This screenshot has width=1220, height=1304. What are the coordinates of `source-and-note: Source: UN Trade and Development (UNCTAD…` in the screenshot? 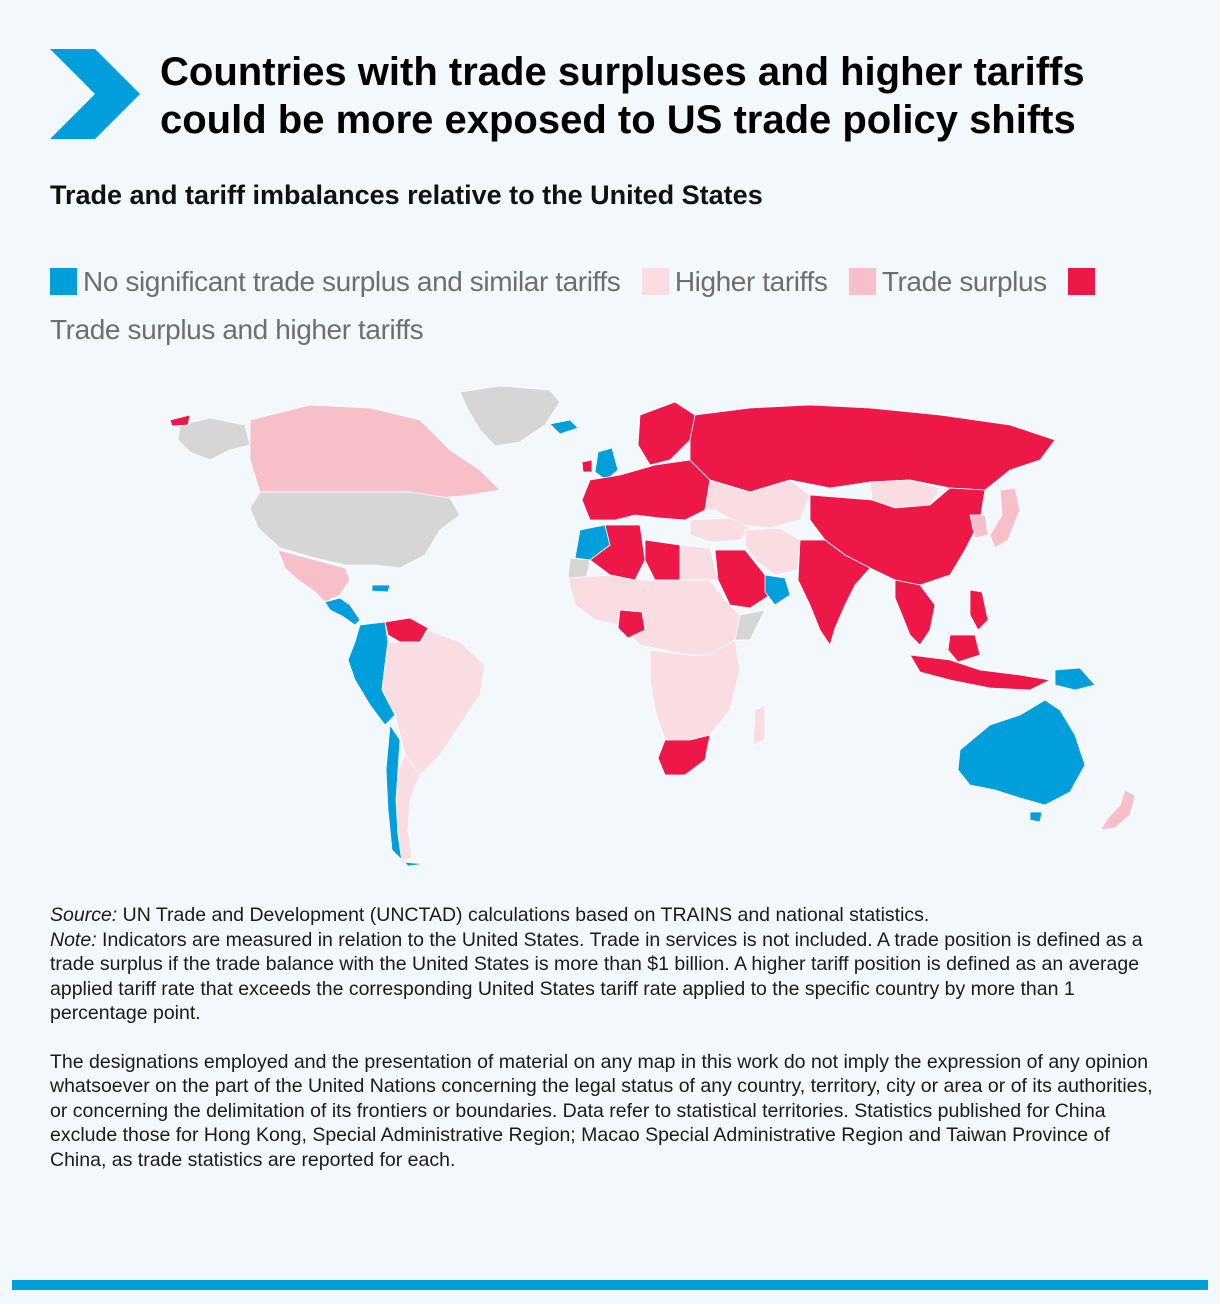 It's located at (610, 964).